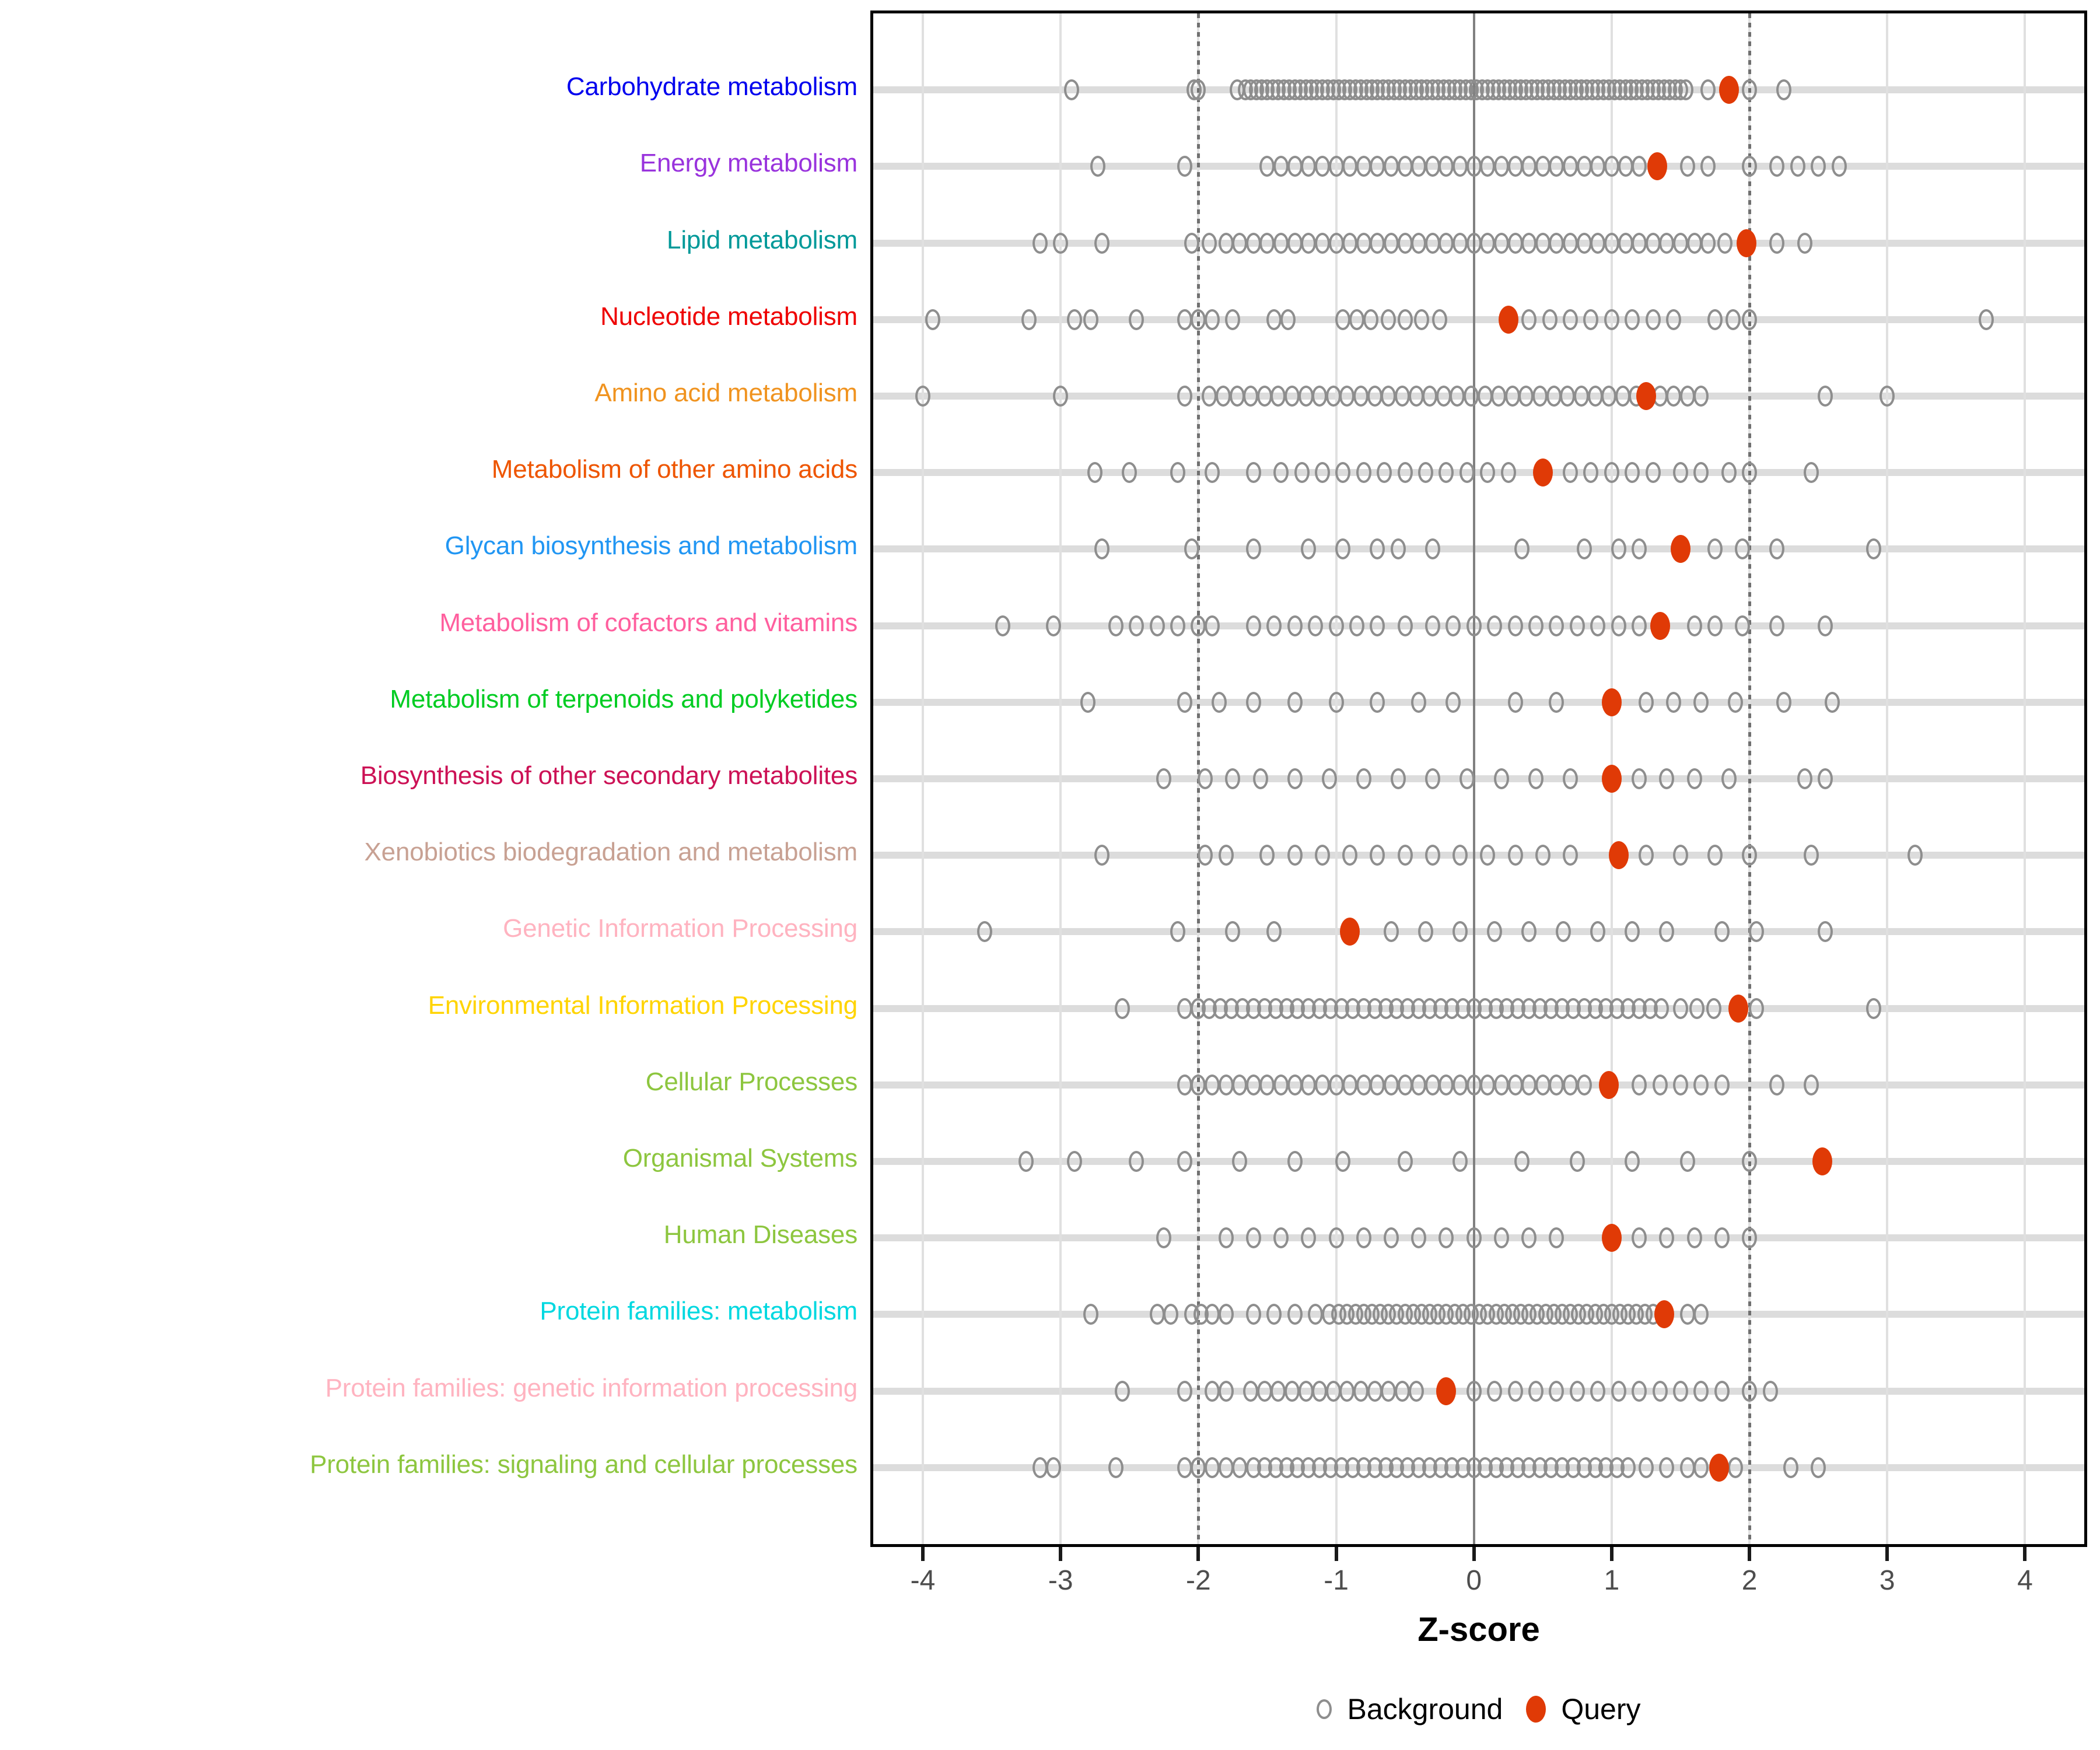 The height and width of the screenshot is (1750, 2100). What do you see at coordinates (762, 239) in the screenshot?
I see `y-axis-label: Lipid metabolism` at bounding box center [762, 239].